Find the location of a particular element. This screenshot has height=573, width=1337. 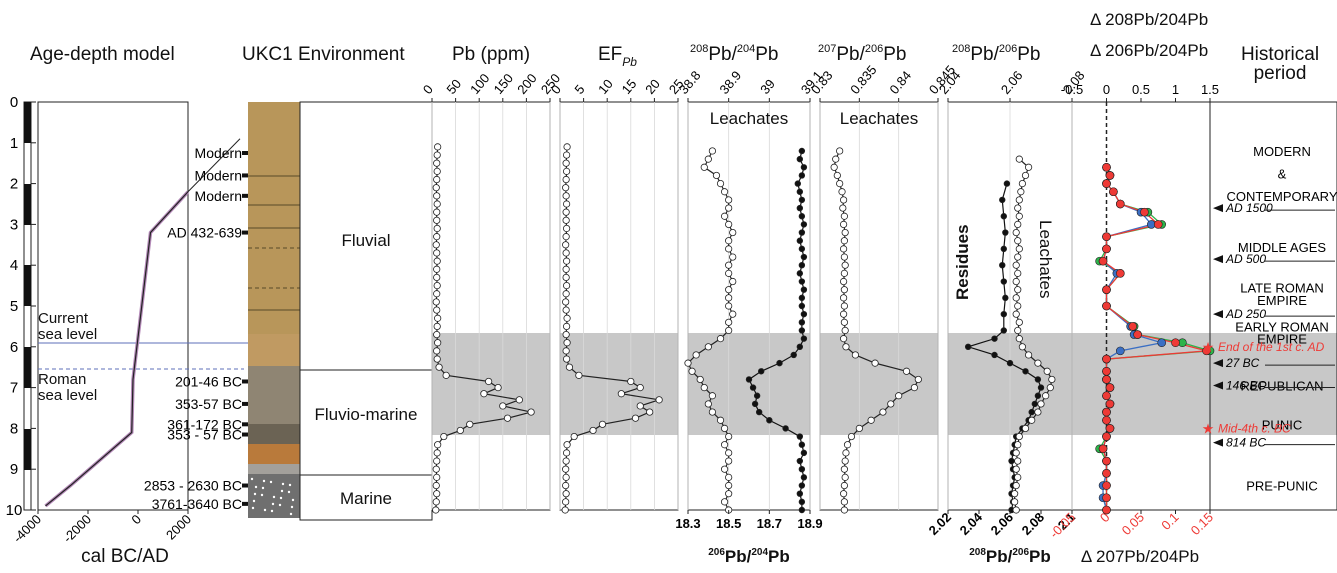

roman-sea-level-label-2: sea level is located at coordinates (67, 395).